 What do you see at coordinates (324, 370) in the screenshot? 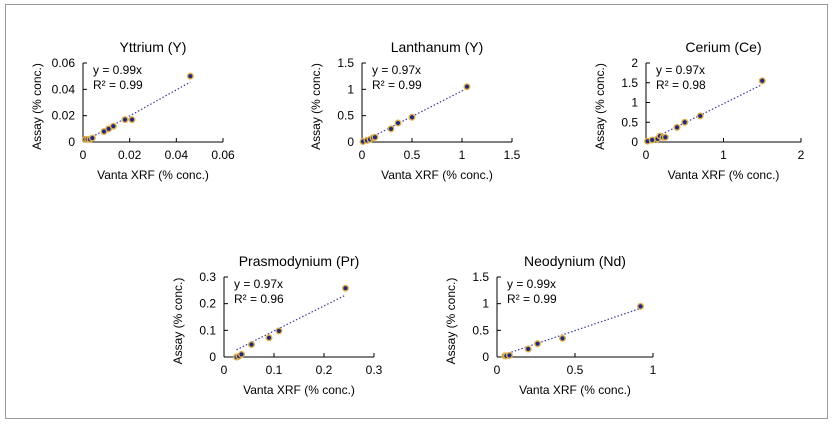
I see `x-tick-label: 0.2` at bounding box center [324, 370].